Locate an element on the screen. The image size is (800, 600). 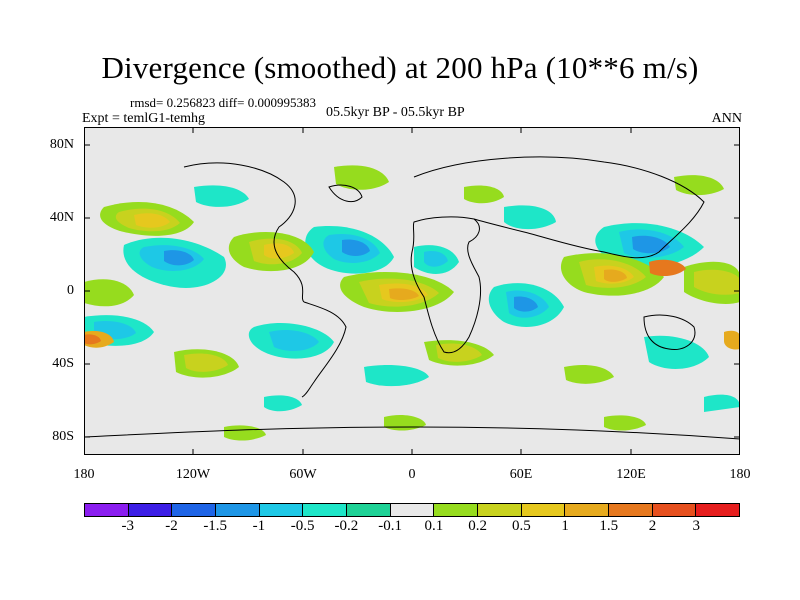
lat-label-40n: 40N is located at coordinates (61, 217).